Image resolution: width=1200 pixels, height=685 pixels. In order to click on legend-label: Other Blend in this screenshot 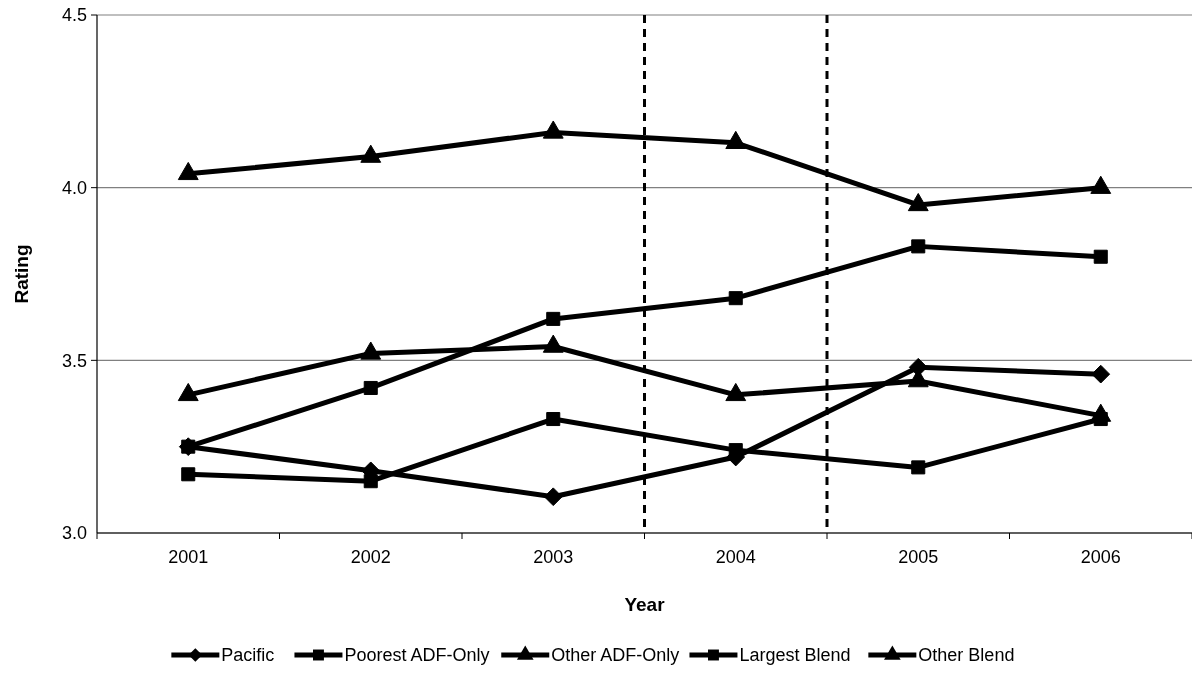, I will do `click(966, 655)`.